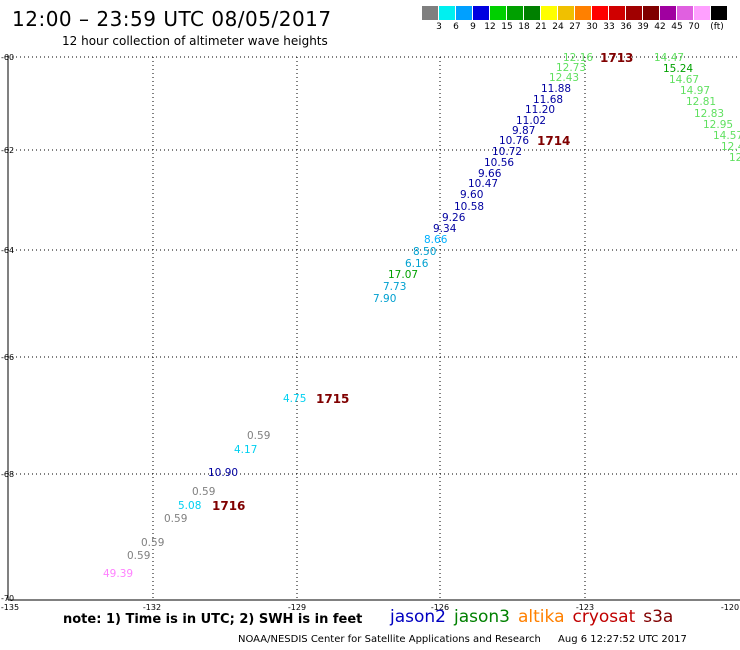 The image size is (740, 650). Describe the element at coordinates (7, 474) in the screenshot. I see `lat-label: -68` at that location.